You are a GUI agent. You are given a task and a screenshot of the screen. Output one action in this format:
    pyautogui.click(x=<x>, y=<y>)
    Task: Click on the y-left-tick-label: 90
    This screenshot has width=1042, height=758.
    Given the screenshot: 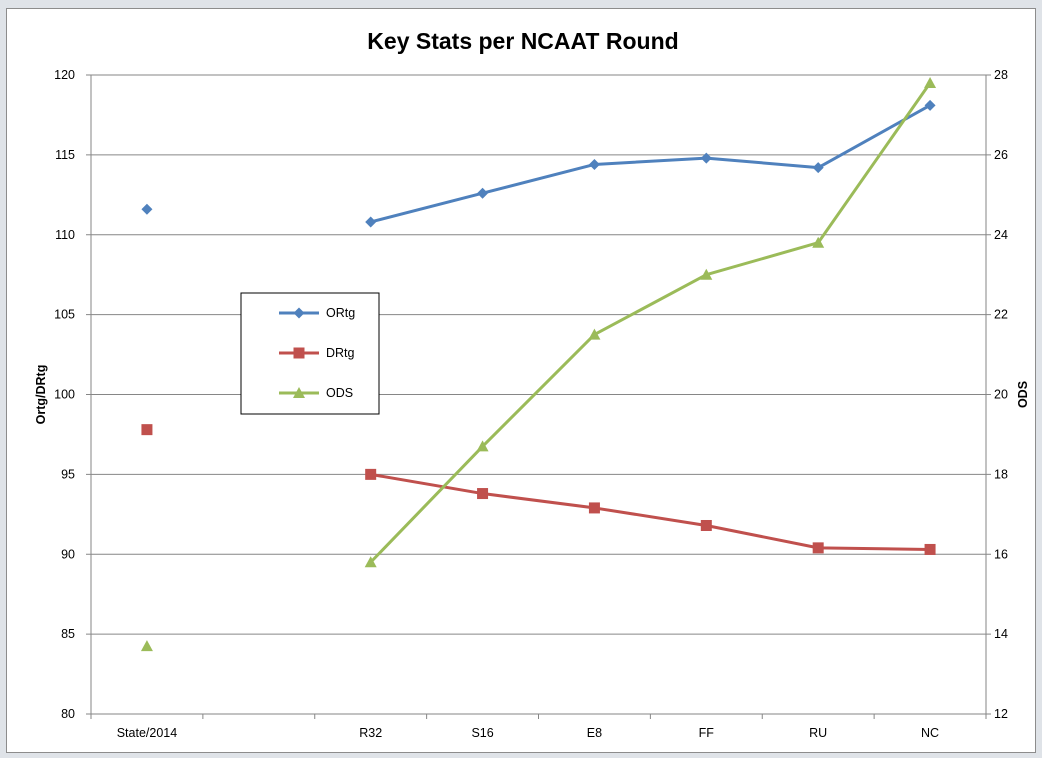 What is the action you would take?
    pyautogui.click(x=68, y=554)
    